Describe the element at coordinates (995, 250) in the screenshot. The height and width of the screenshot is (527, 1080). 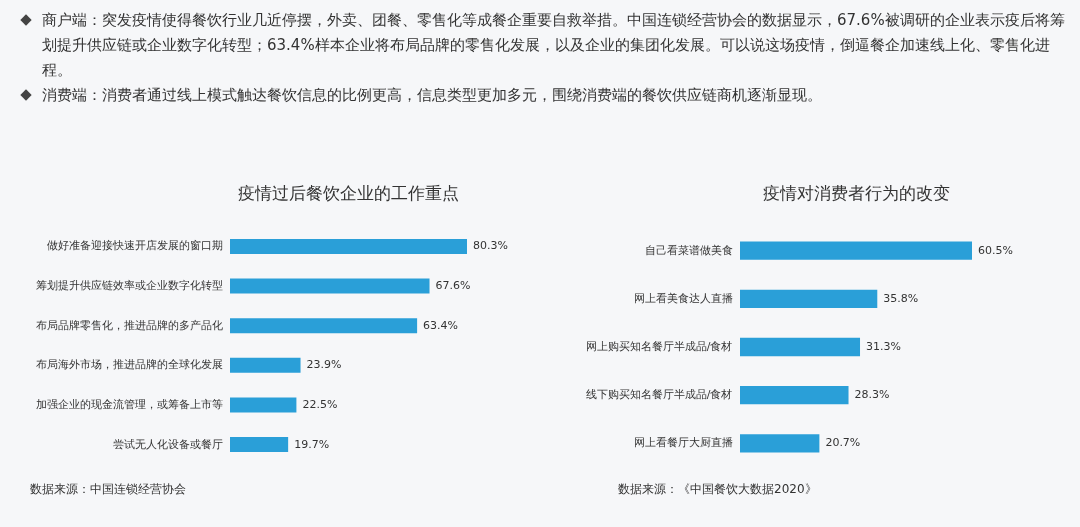
I see `data-label: 60.5%` at that location.